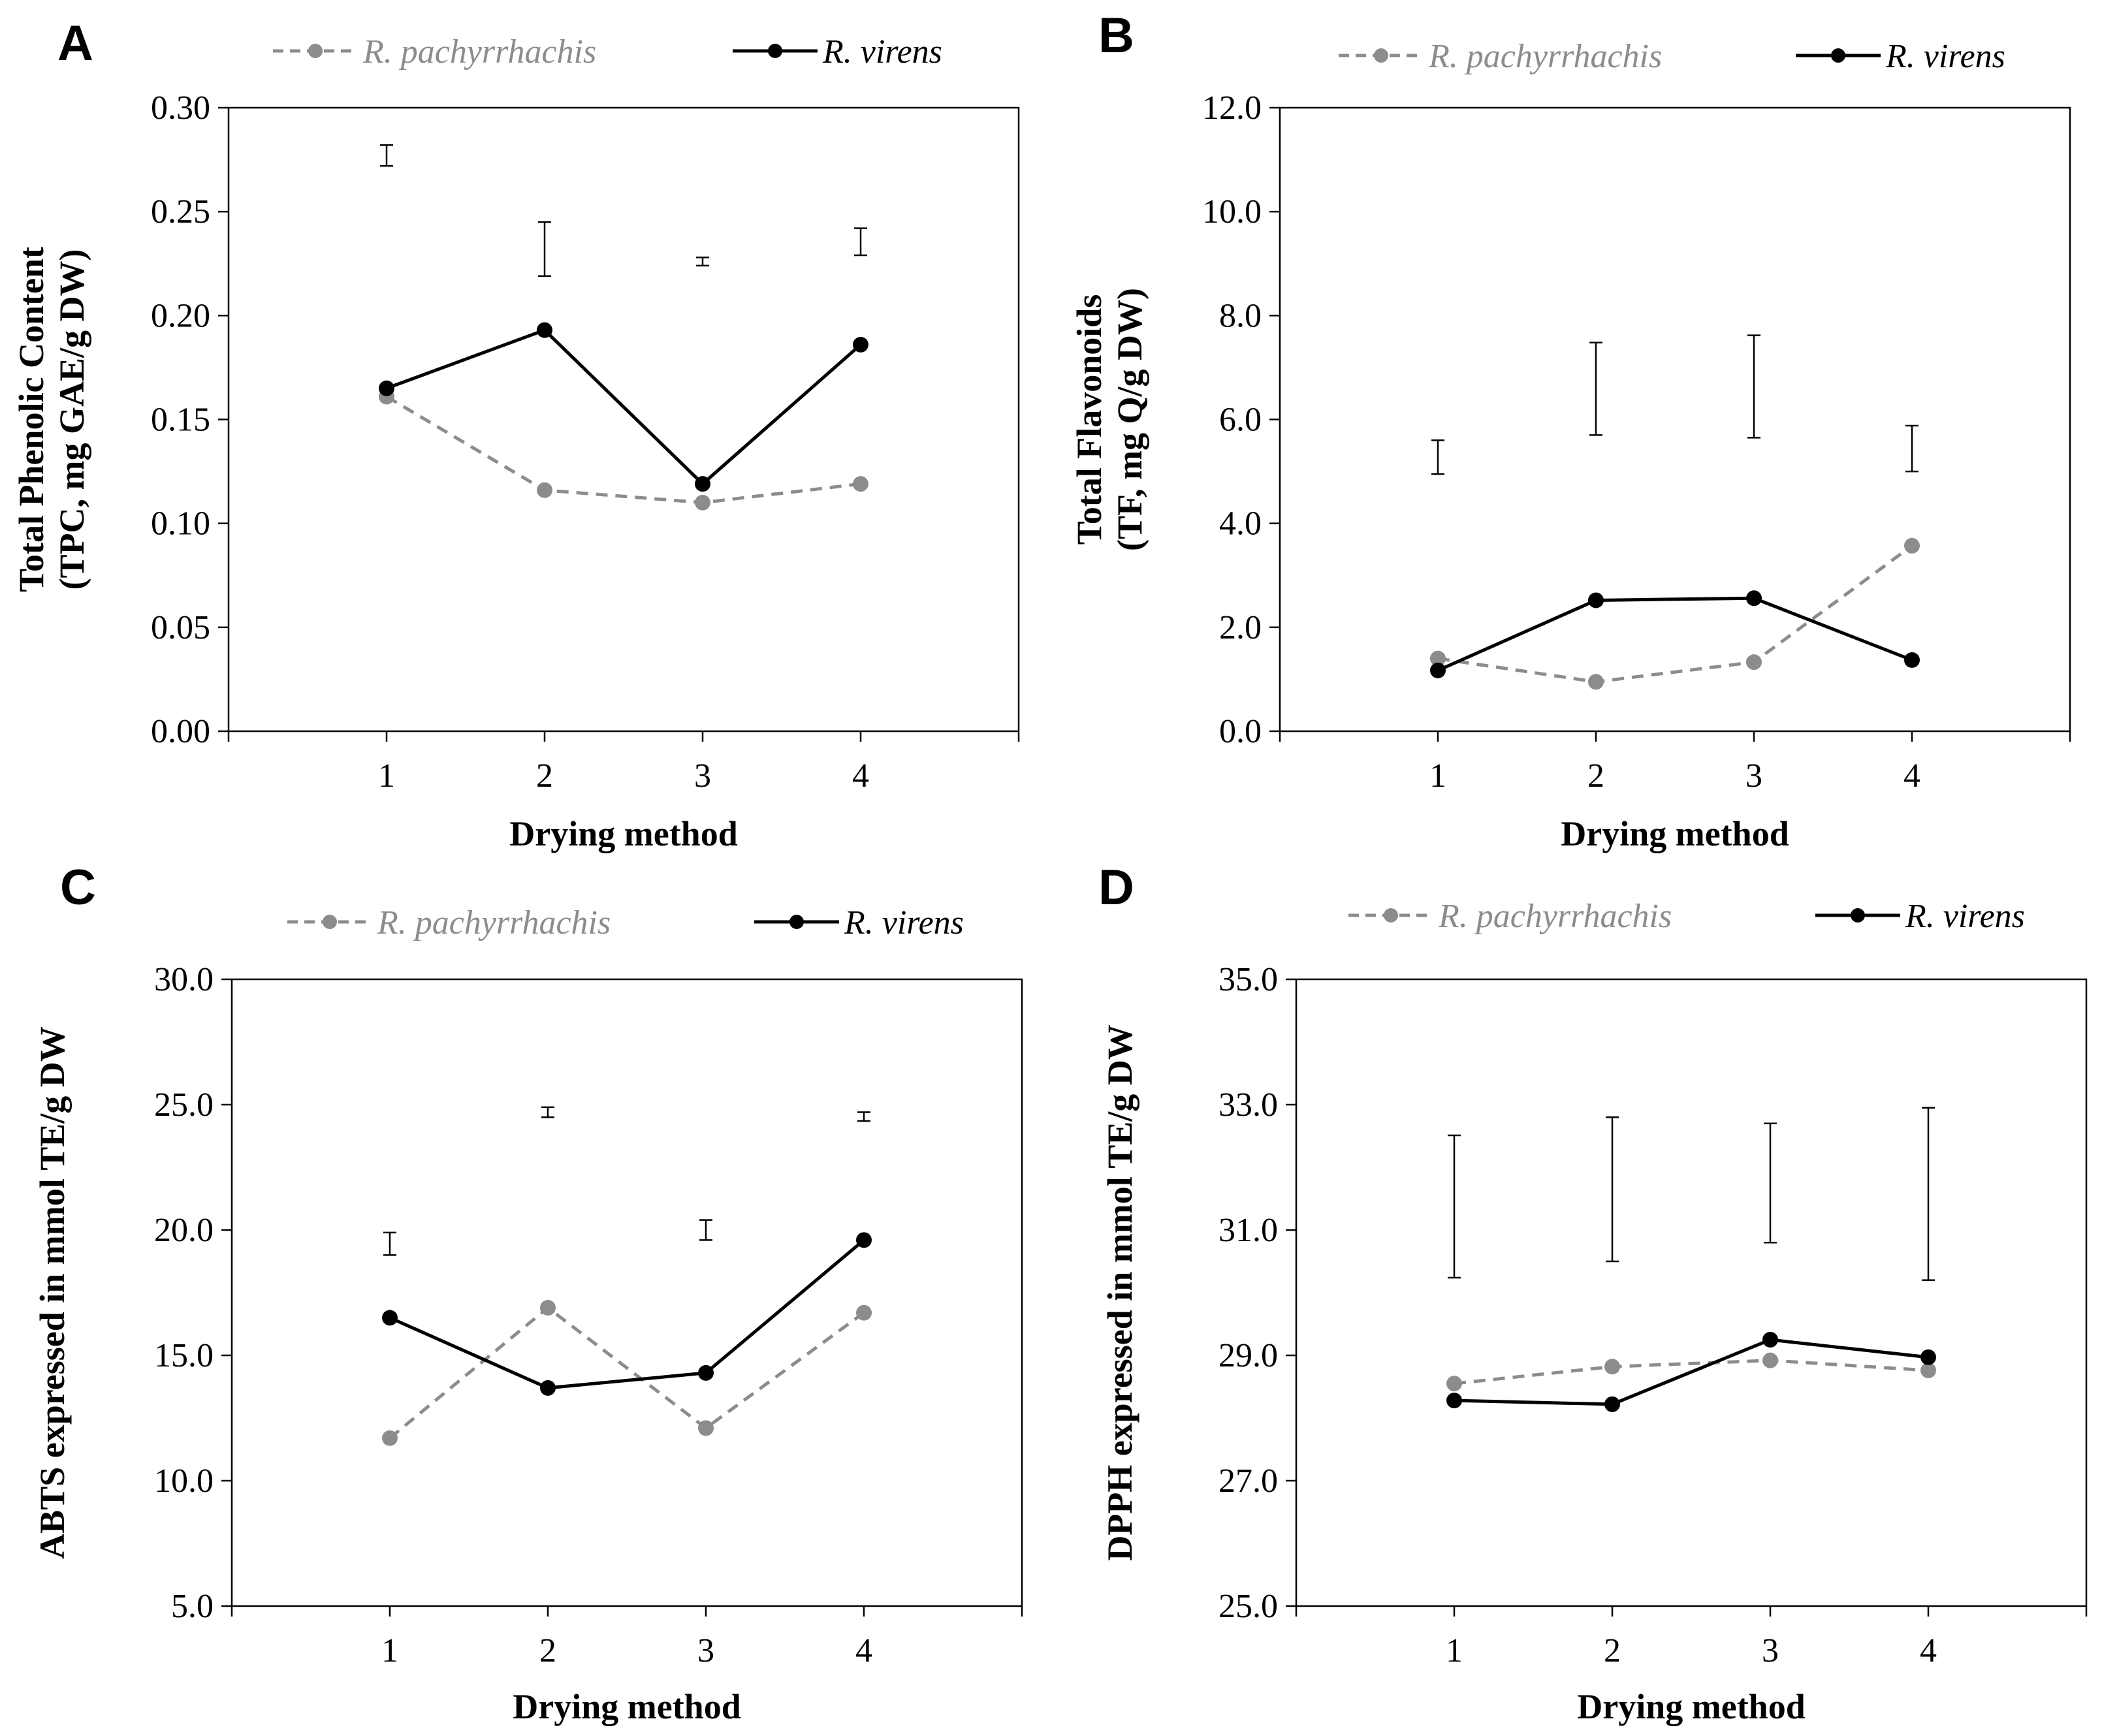  I want to click on y-tick-label: 5.0, so click(193, 1606).